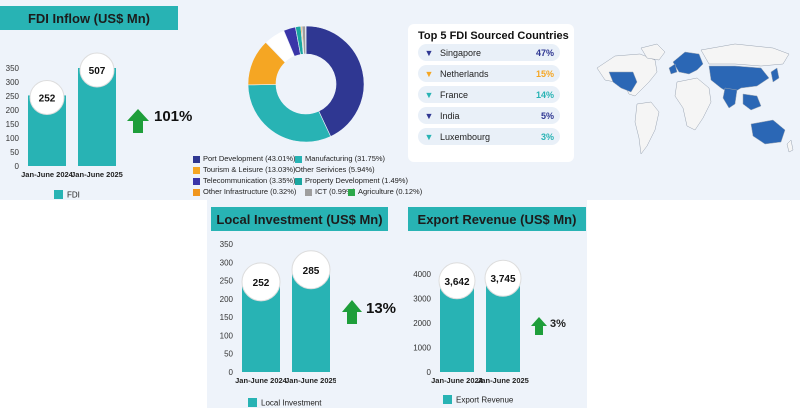 Image resolution: width=800 pixels, height=412 pixels. What do you see at coordinates (688, 63) in the screenshot?
I see `europe-highlight-shape` at bounding box center [688, 63].